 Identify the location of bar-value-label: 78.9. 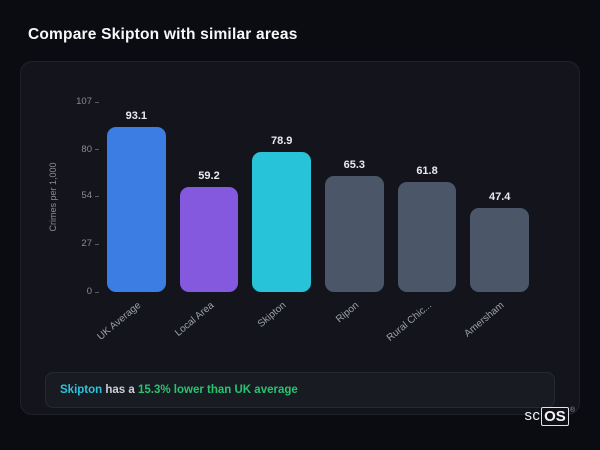
(281, 140).